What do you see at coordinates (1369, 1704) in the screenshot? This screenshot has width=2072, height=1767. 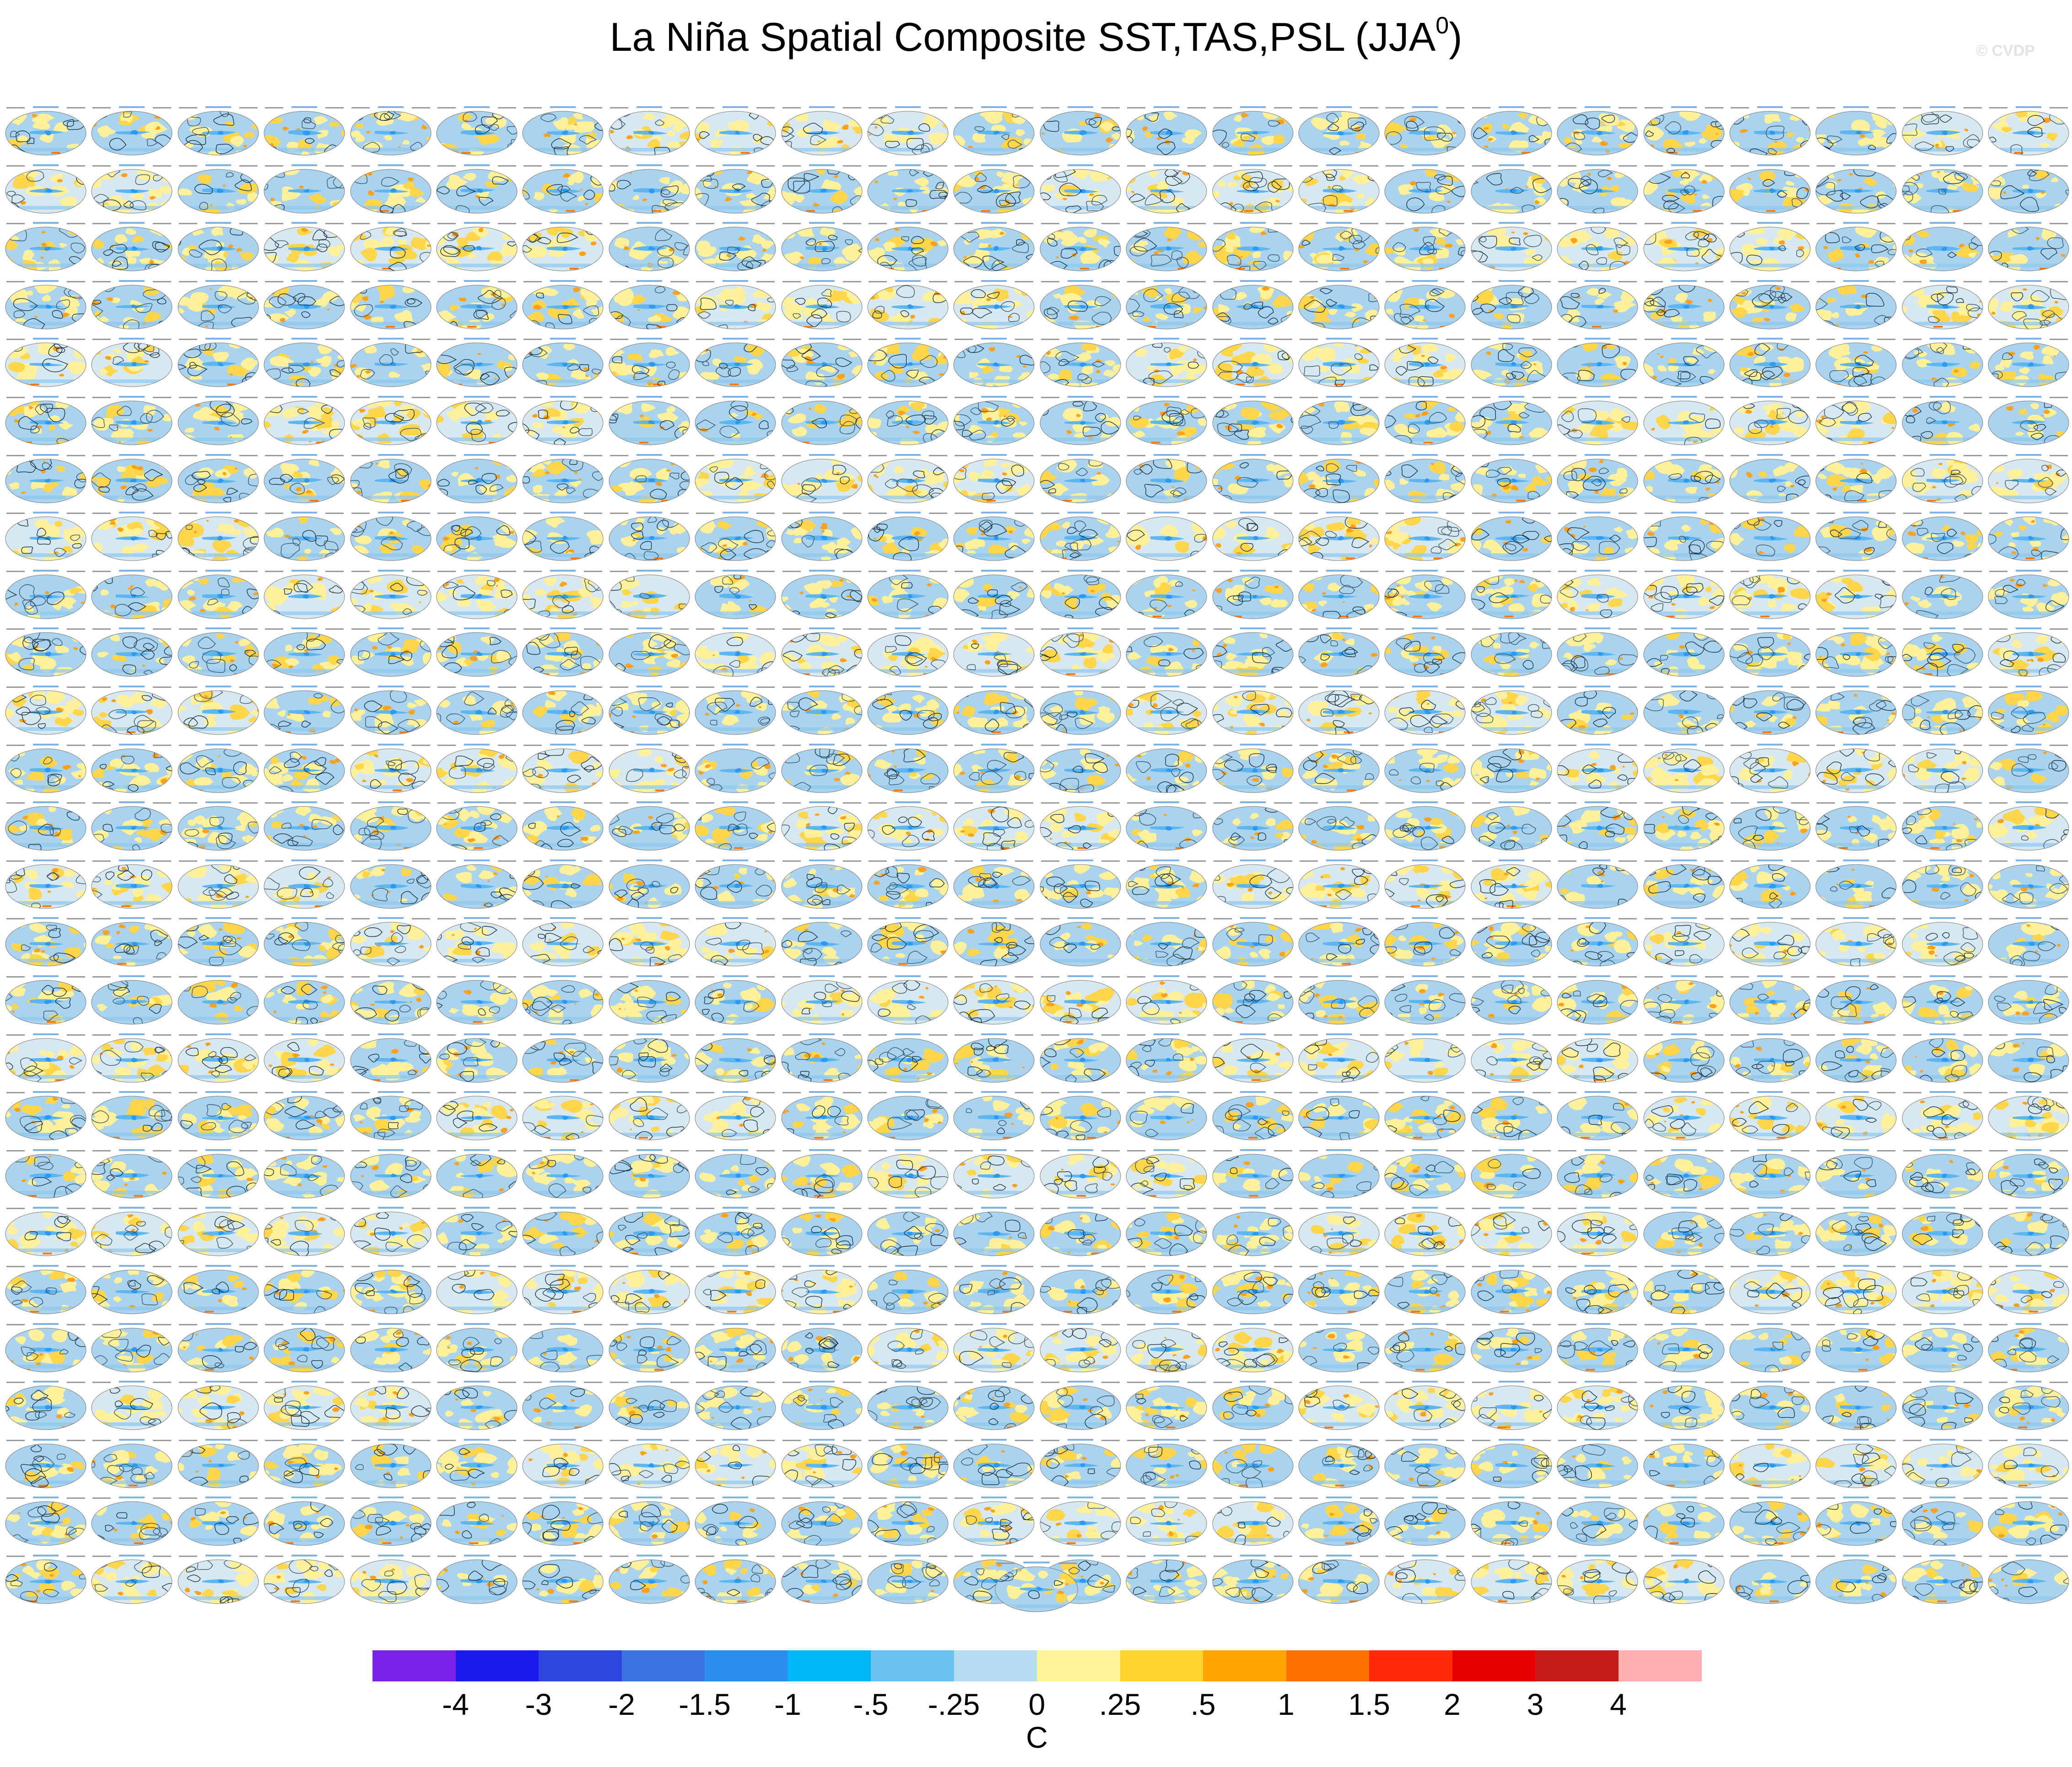 I see `colorbar-tick-label: 1.5` at bounding box center [1369, 1704].